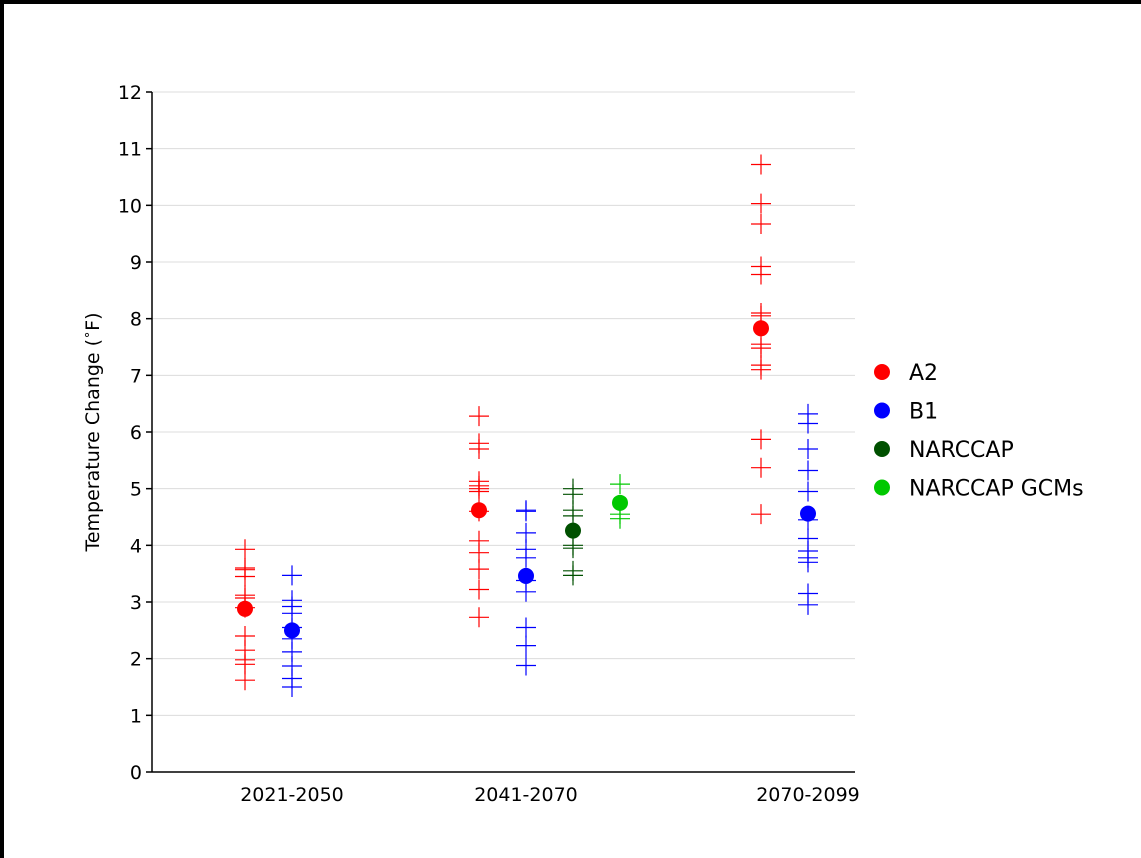  What do you see at coordinates (961, 450) in the screenshot?
I see `legend-label-narccap: NARCCAP` at bounding box center [961, 450].